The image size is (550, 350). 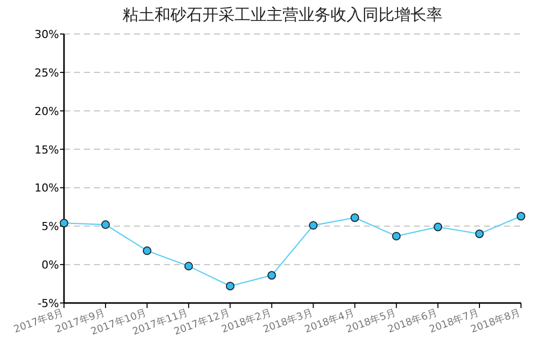 What do you see at coordinates (48, 303) in the screenshot?
I see `ytick: -5%` at bounding box center [48, 303].